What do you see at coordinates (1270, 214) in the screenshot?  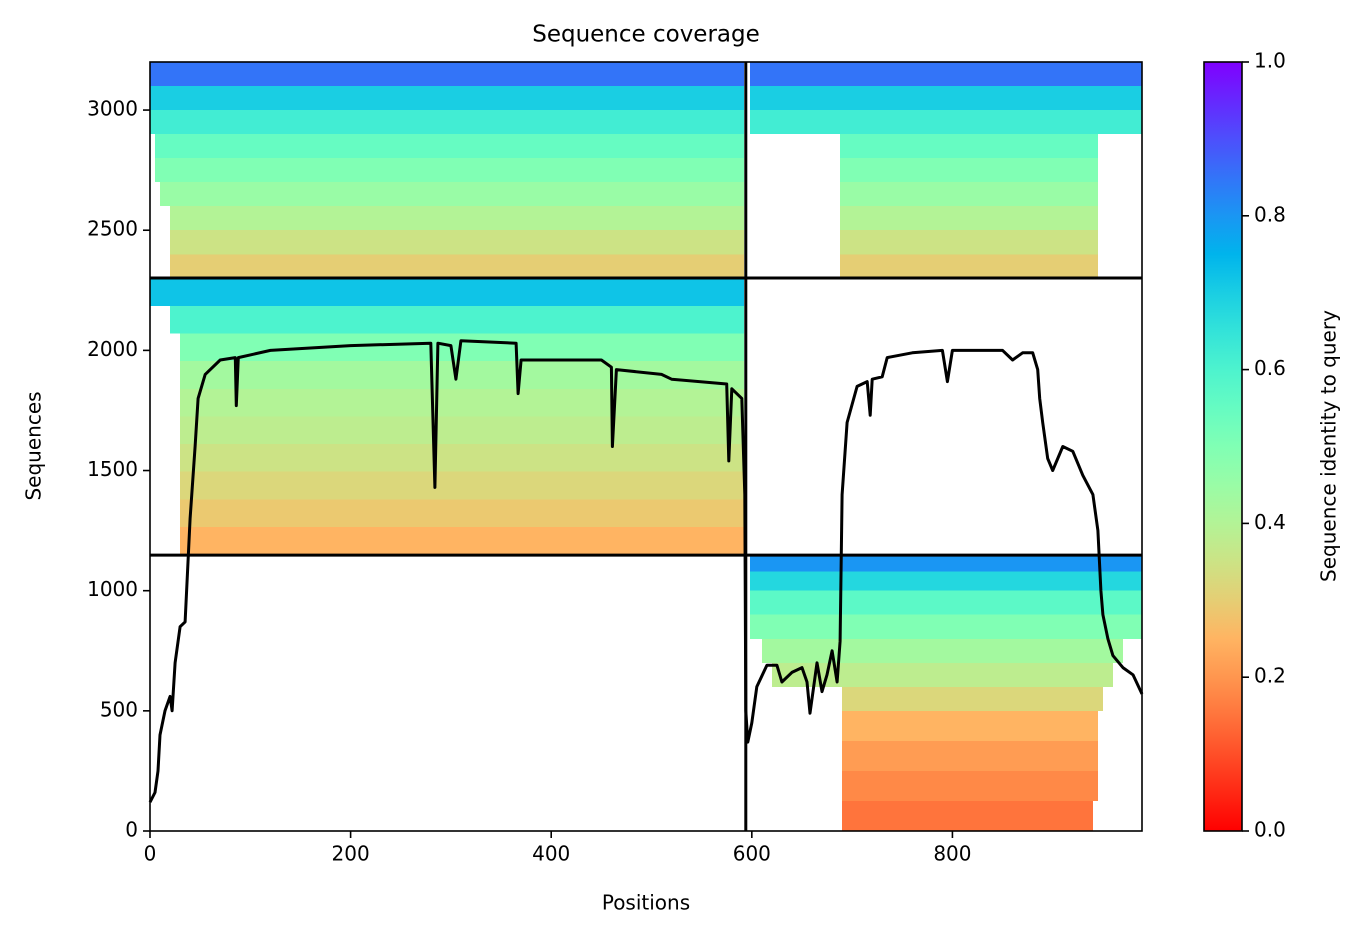 I see `colorbar-tick-label: 0.8` at bounding box center [1270, 214].